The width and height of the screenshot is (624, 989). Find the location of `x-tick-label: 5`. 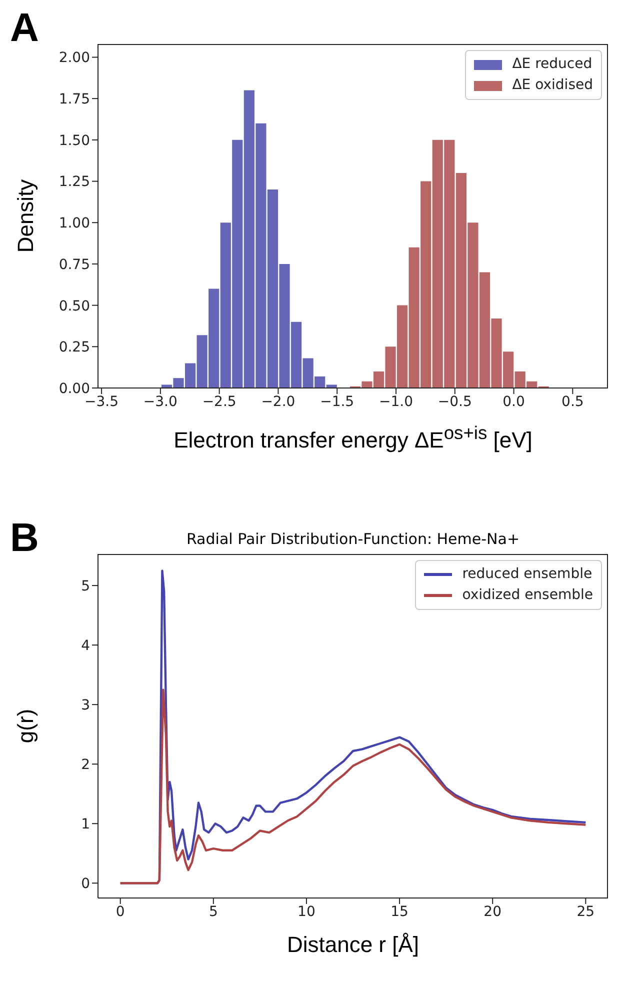

x-tick-label: 5 is located at coordinates (213, 912).